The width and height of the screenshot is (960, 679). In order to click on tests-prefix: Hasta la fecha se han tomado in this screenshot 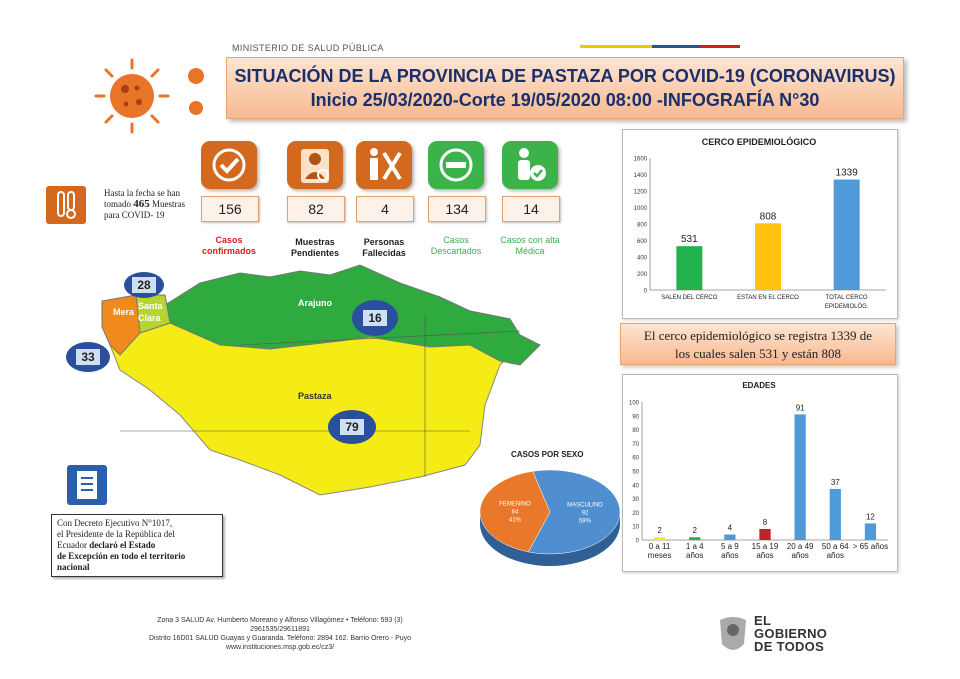, I will do `click(142, 198)`.